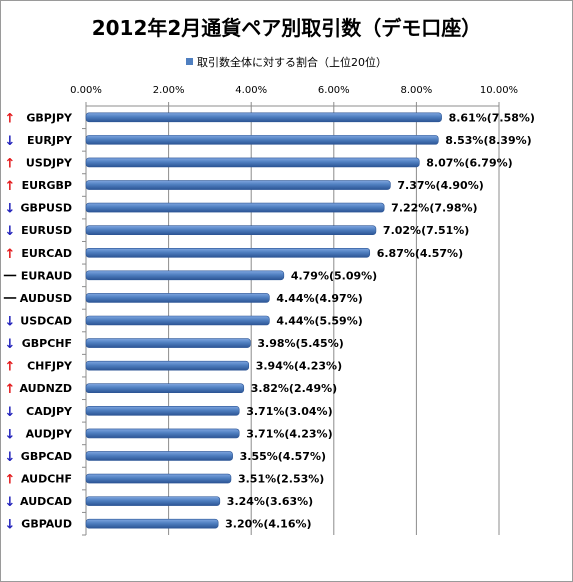 This screenshot has width=573, height=582. Describe the element at coordinates (300, 343) in the screenshot. I see `data-label: 3.98%(5.45%)` at that location.